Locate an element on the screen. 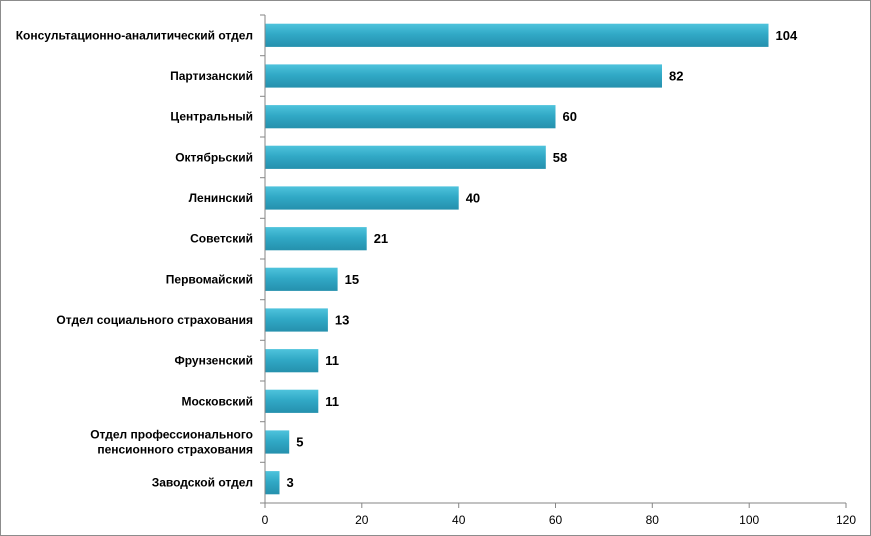  category-label-8: Фрунзенский is located at coordinates (214, 361).